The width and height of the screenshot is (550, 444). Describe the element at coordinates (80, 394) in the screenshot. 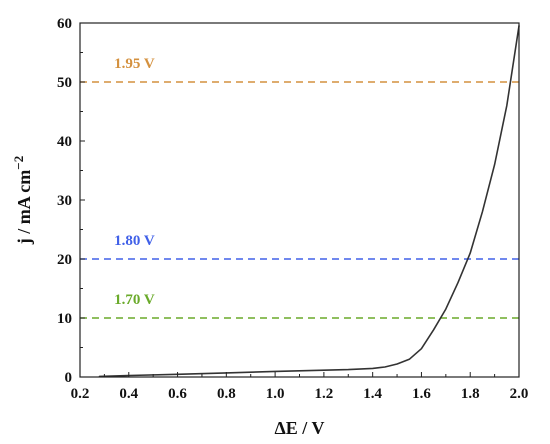

I see `x-tick-label: 0.2` at that location.